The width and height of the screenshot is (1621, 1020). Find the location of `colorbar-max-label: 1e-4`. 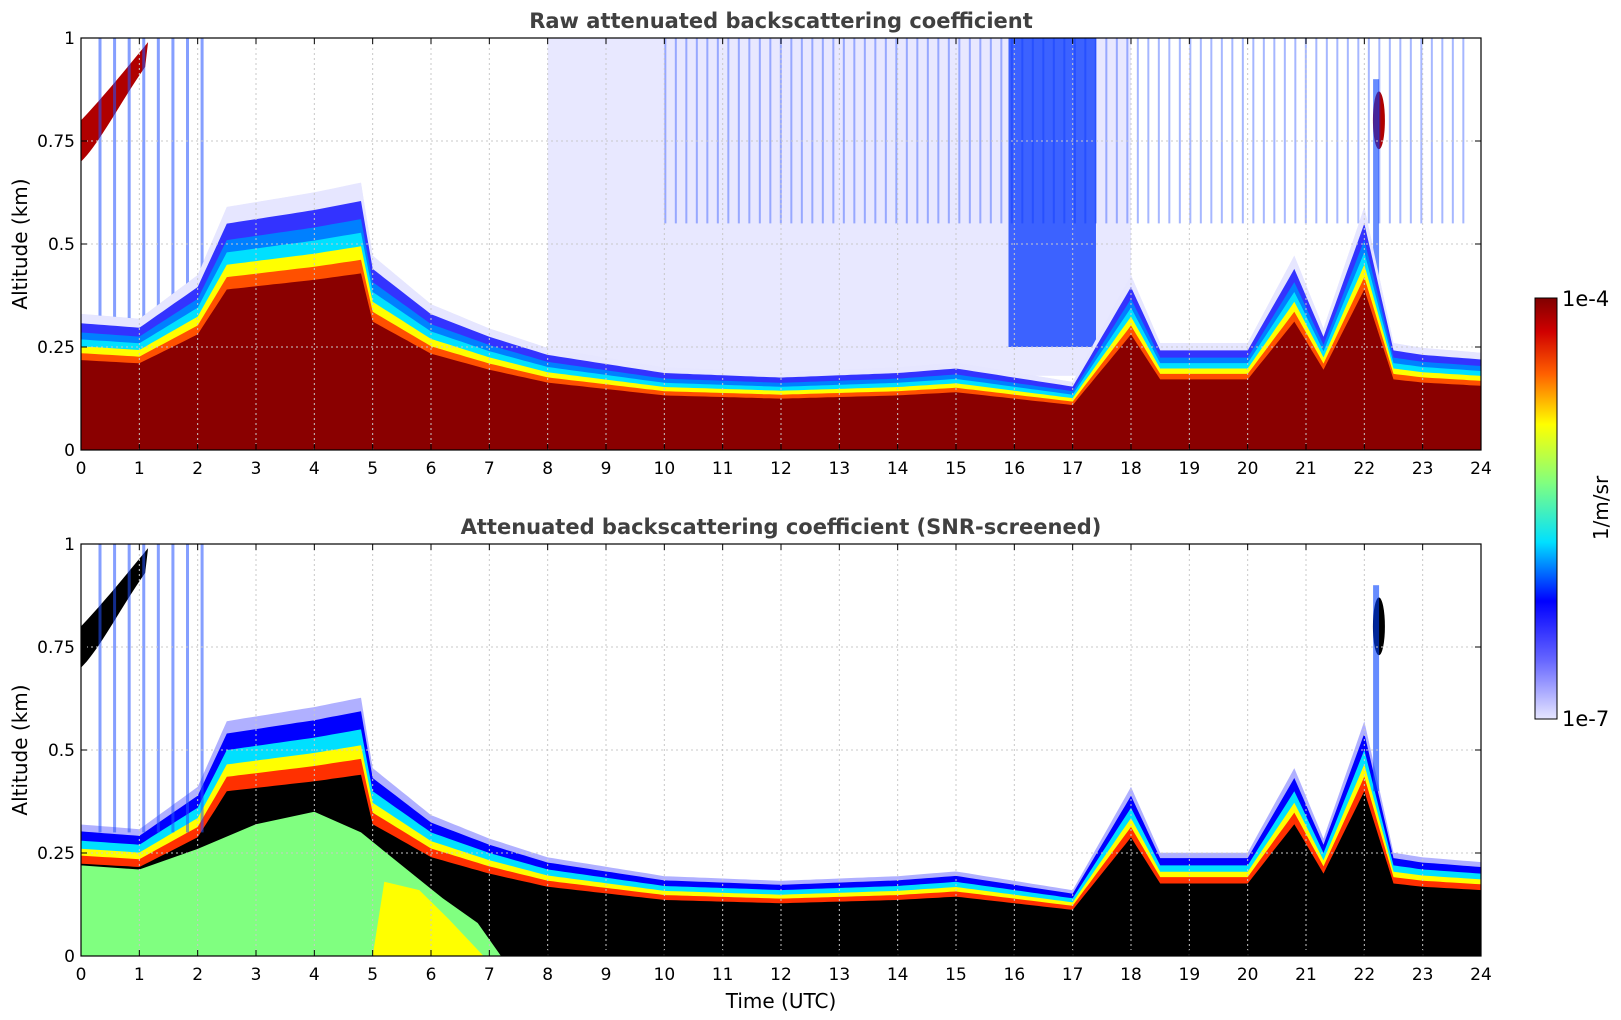

colorbar-max-label: 1e-4 is located at coordinates (1585, 299).